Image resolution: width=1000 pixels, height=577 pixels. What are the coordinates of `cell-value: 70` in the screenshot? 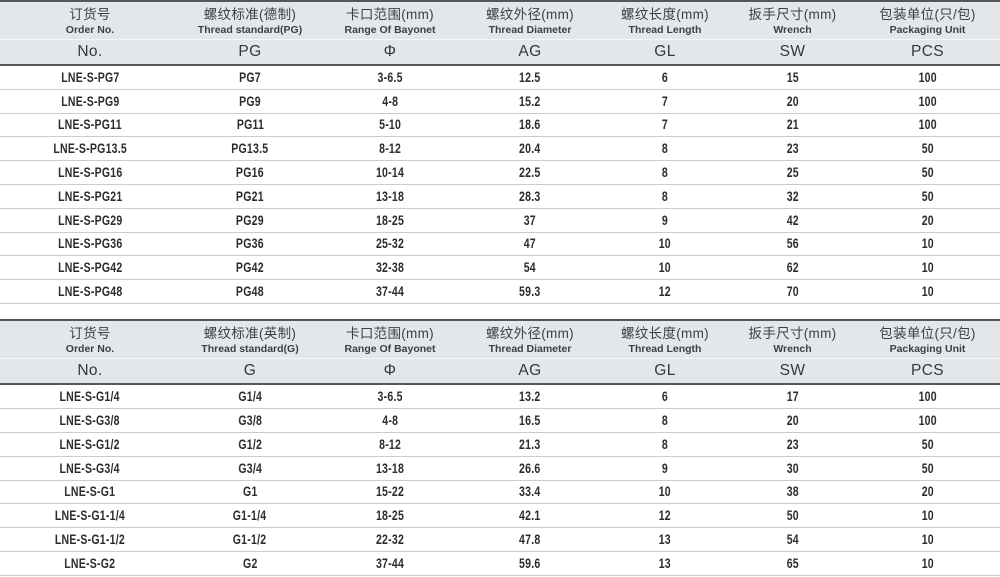 It's located at (792, 292).